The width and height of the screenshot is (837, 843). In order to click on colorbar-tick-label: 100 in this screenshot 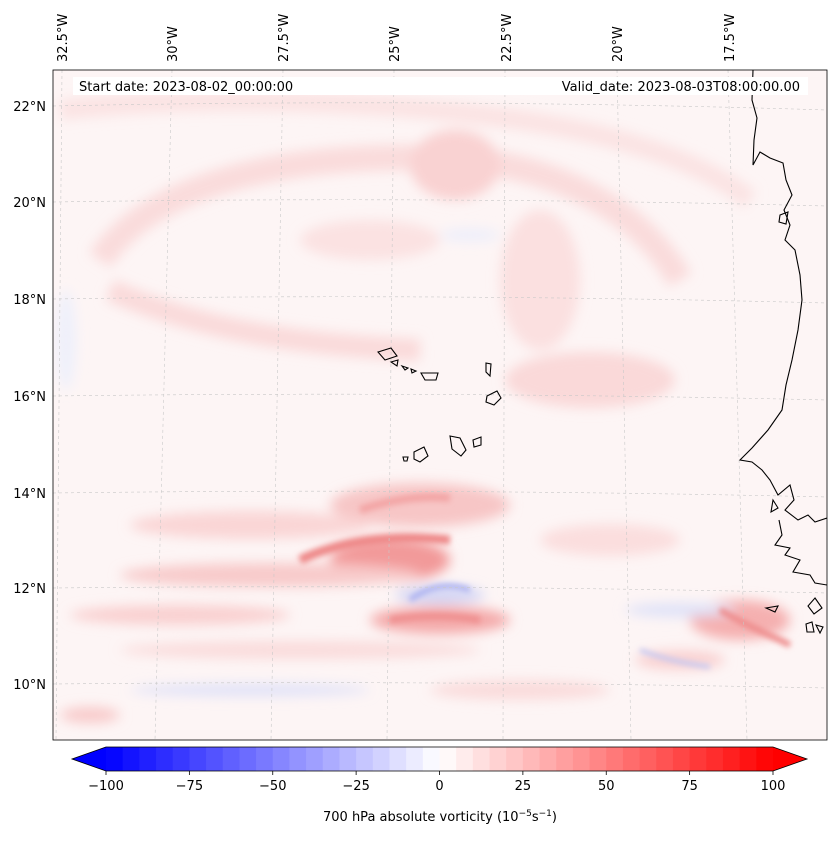, I will do `click(773, 786)`.